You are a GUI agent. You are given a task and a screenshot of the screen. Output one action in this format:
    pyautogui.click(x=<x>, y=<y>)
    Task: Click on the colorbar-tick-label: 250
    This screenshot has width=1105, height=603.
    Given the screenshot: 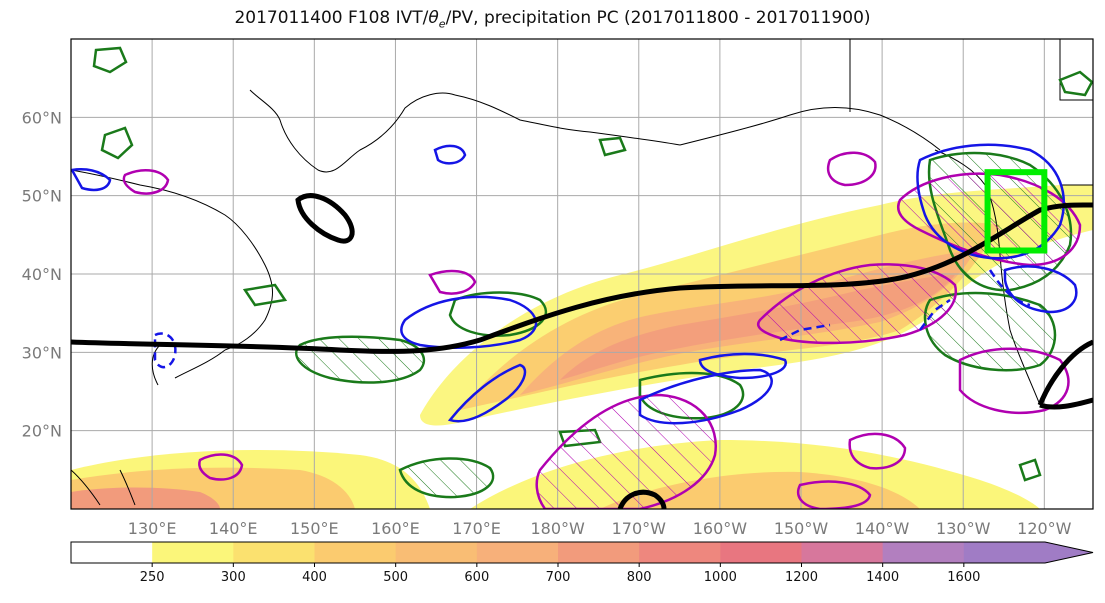 What is the action you would take?
    pyautogui.click(x=152, y=577)
    